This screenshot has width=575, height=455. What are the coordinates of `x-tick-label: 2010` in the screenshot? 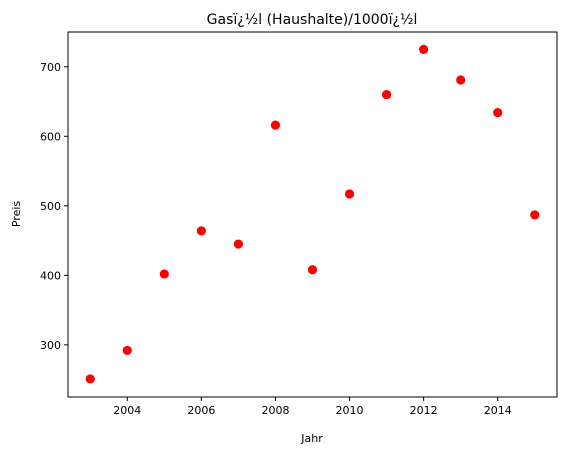 It's located at (350, 410).